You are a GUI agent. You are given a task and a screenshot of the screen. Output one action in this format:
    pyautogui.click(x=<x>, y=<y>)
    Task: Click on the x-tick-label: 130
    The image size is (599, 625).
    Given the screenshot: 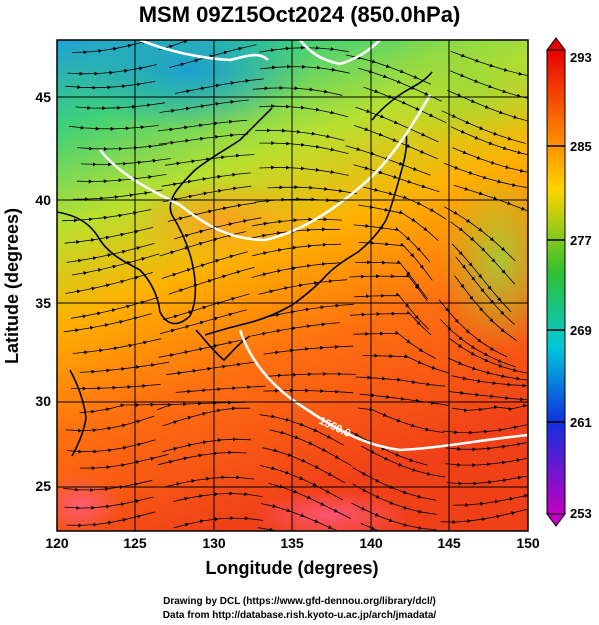 What is the action you would take?
    pyautogui.click(x=214, y=543)
    